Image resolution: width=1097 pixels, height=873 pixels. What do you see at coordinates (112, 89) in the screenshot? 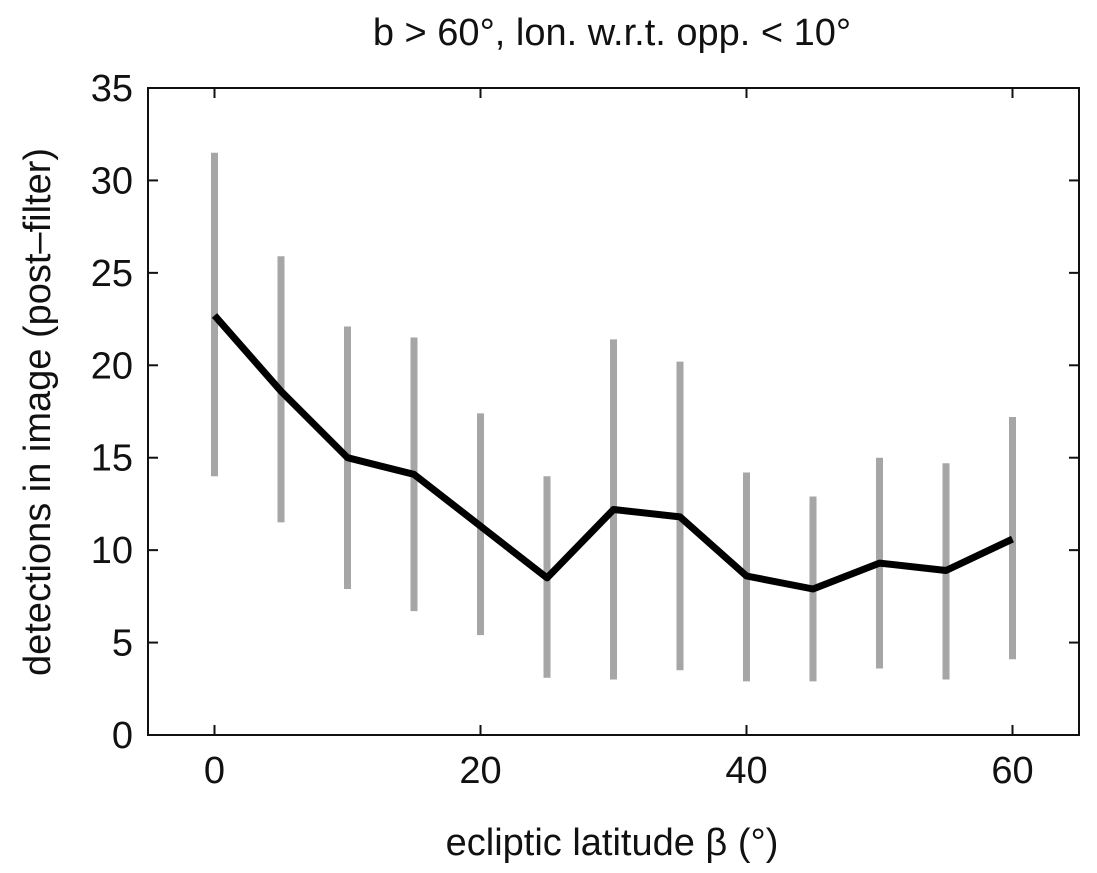
I see `y-tick-label: 35` at bounding box center [112, 89].